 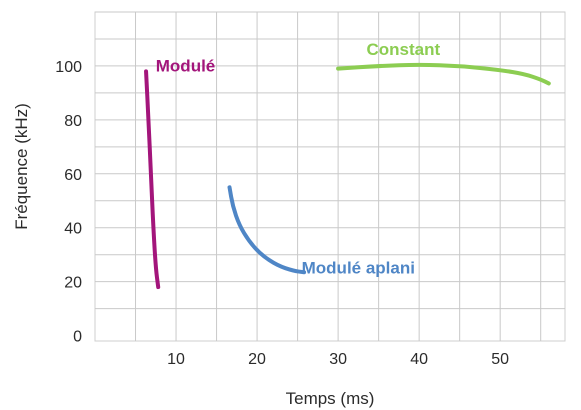 I want to click on y-tick-label: 40, so click(x=73, y=229).